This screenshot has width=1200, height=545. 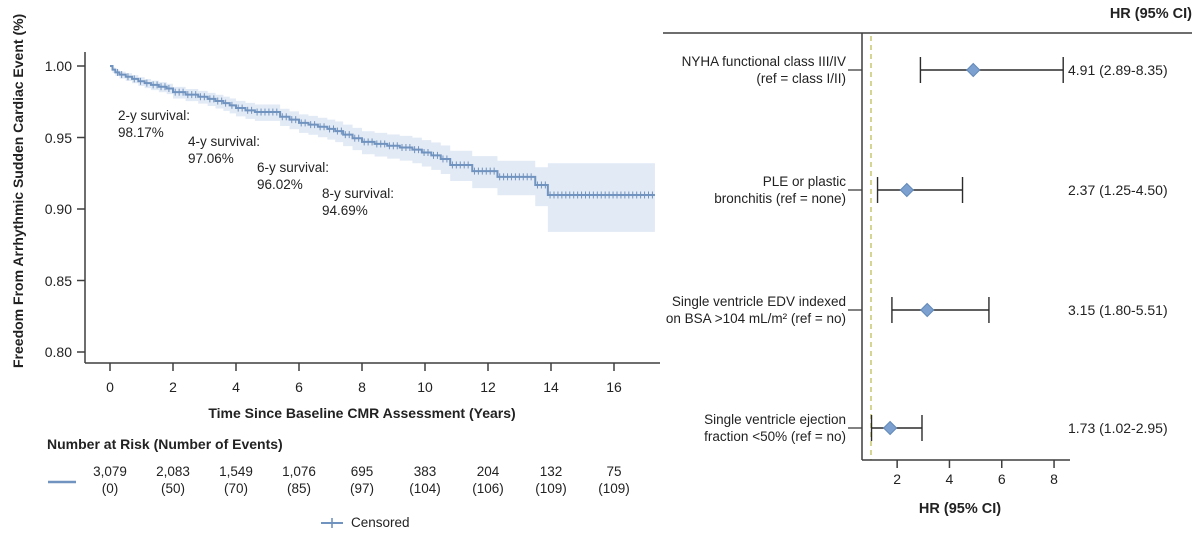 I want to click on forest-row-label-line: (ref = class I/II), so click(x=801, y=78).